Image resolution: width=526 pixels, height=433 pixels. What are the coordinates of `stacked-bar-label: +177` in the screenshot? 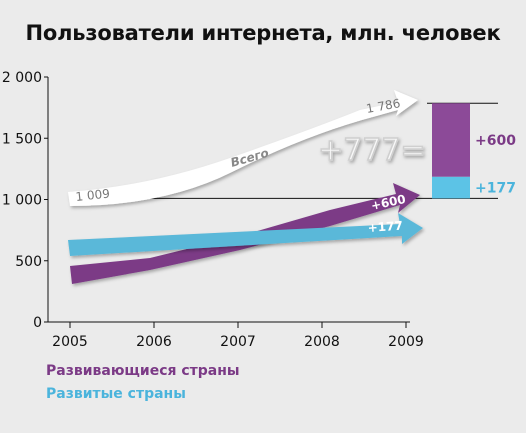 It's located at (495, 189).